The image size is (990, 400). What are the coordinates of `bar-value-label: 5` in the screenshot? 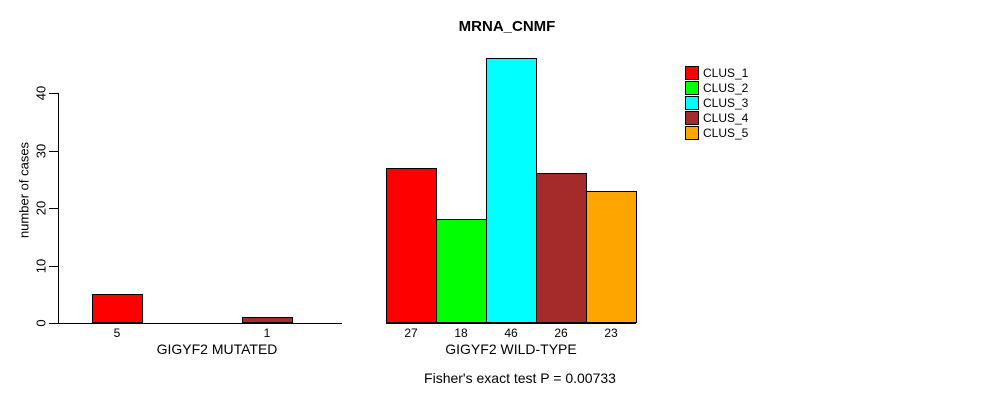 It's located at (117, 333).